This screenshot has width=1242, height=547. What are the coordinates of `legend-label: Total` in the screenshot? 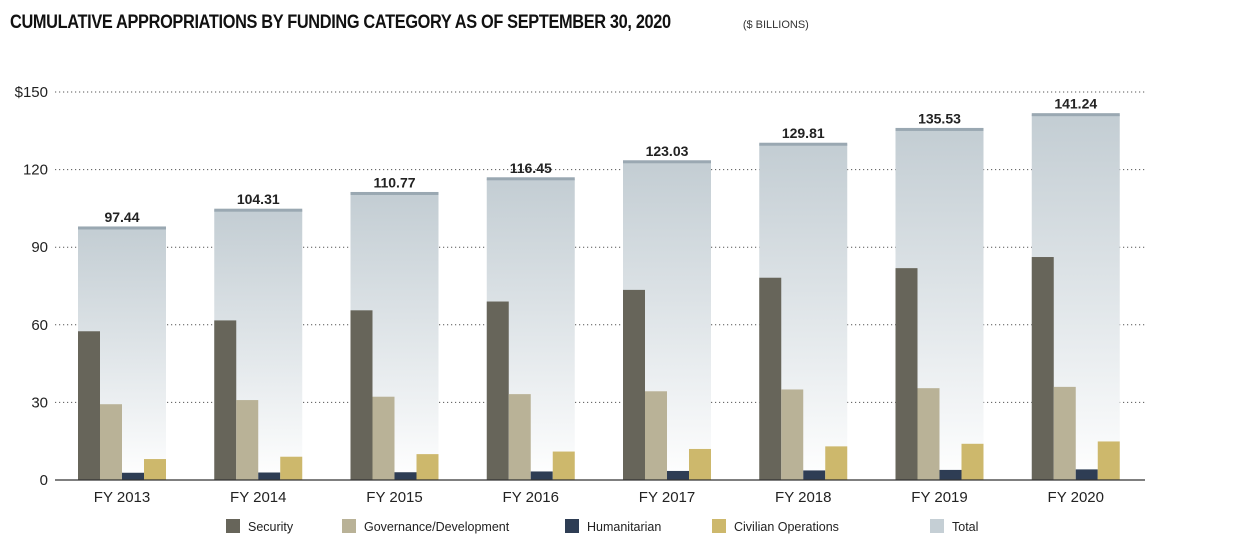 It's located at (965, 527).